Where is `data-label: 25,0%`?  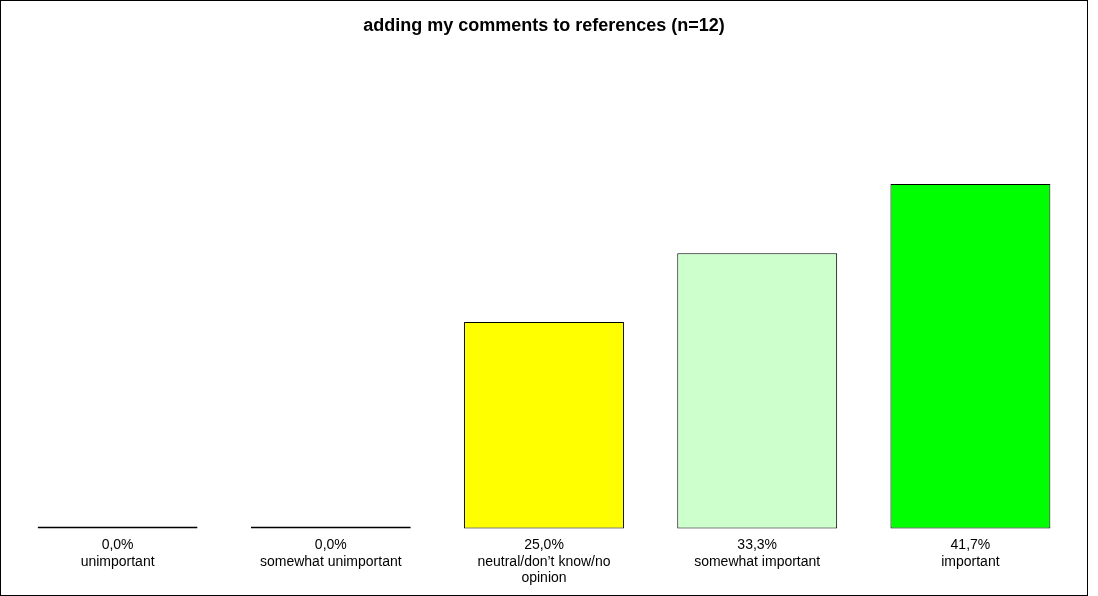 data-label: 25,0% is located at coordinates (544, 543).